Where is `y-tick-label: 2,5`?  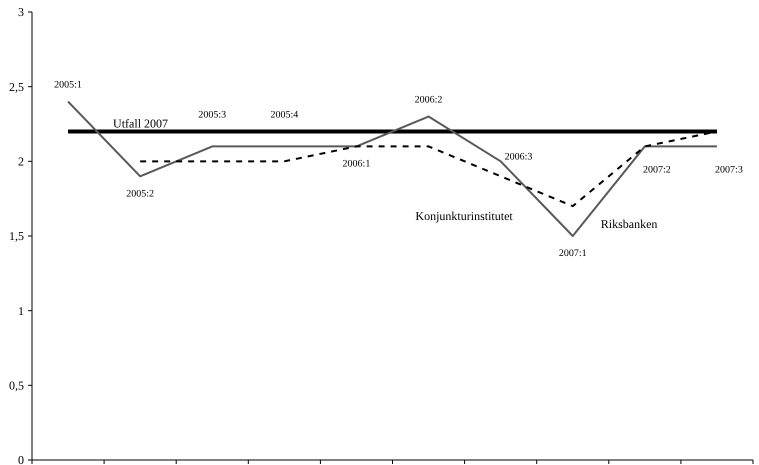
y-tick-label: 2,5 is located at coordinates (16, 87).